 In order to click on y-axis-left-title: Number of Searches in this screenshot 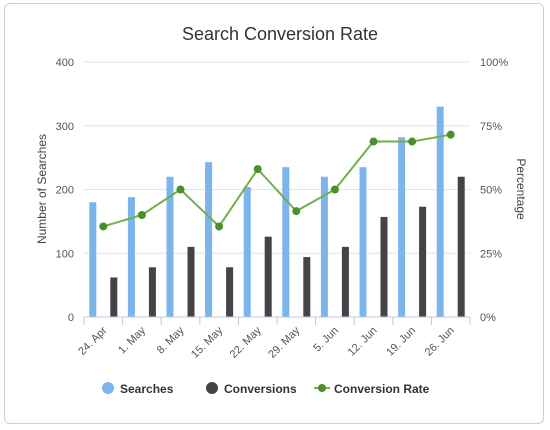, I will do `click(42, 189)`.